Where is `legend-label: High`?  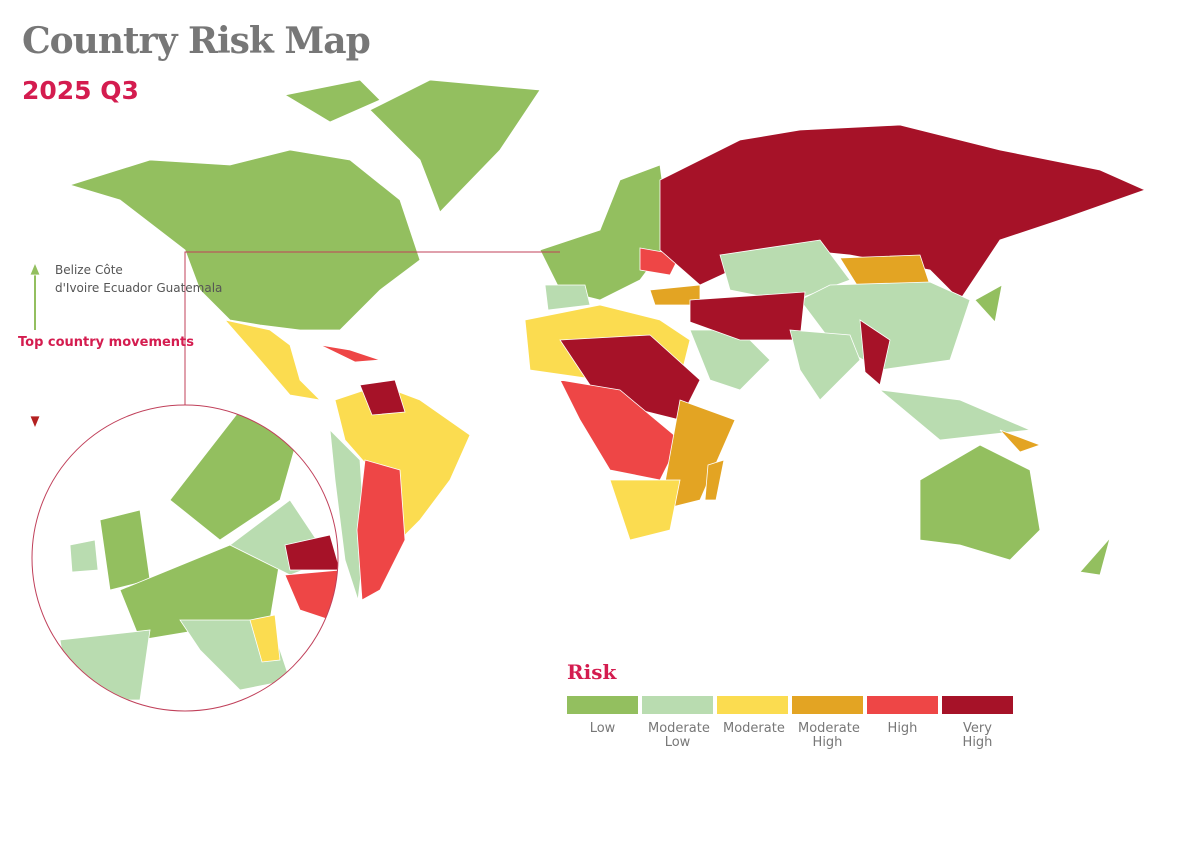
legend-label: High is located at coordinates (902, 728).